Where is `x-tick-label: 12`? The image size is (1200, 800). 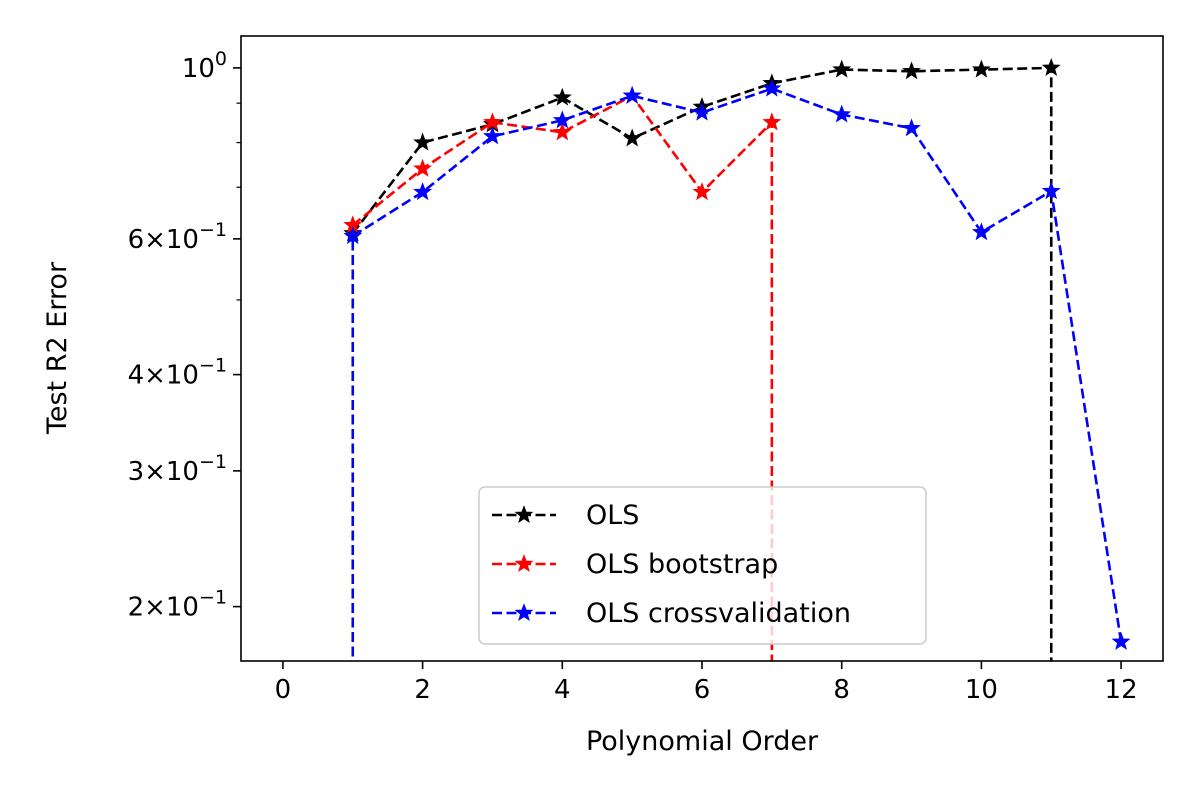
x-tick-label: 12 is located at coordinates (1121, 690).